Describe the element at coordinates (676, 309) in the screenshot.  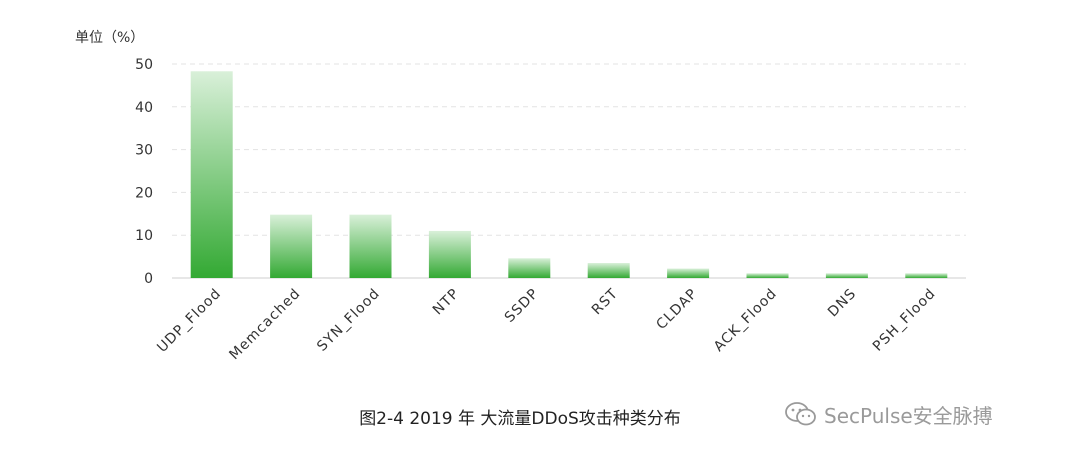
I see `x-tick-label: CLDAP` at that location.